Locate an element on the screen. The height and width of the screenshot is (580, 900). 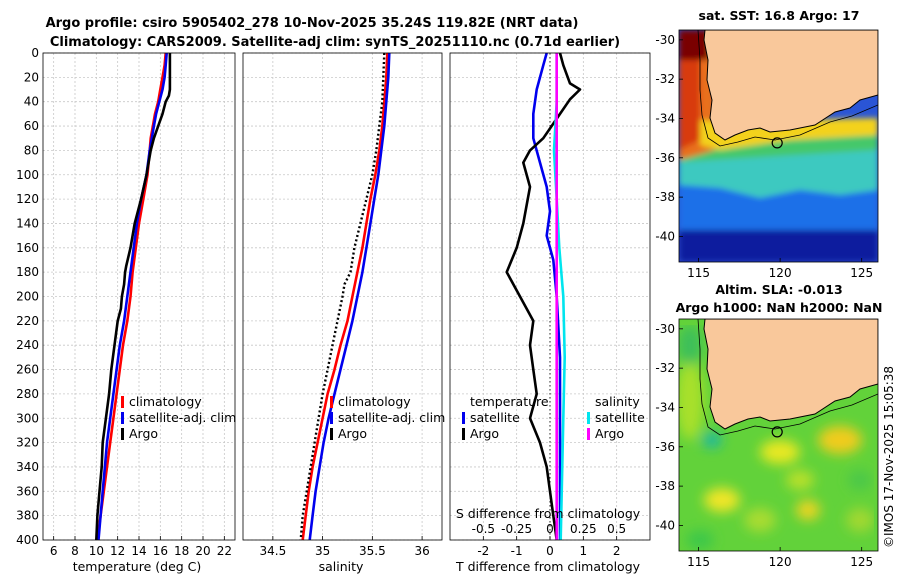
diff-top-xtick-label: -0.5 is located at coordinates (483, 529).